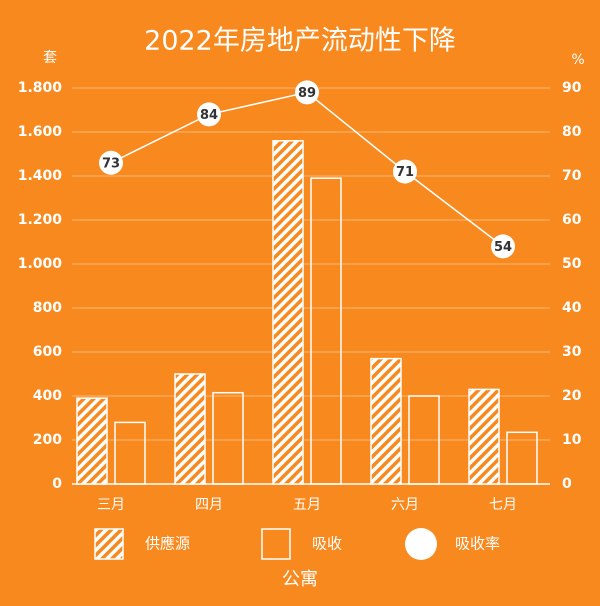  What do you see at coordinates (327, 544) in the screenshot?
I see `legend-label: 吸收` at bounding box center [327, 544].